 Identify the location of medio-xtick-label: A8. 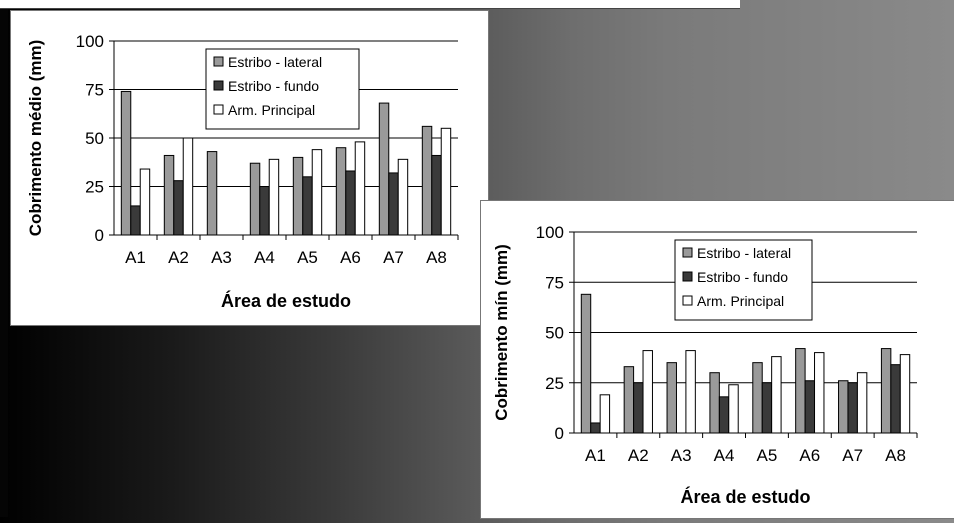
(436, 257).